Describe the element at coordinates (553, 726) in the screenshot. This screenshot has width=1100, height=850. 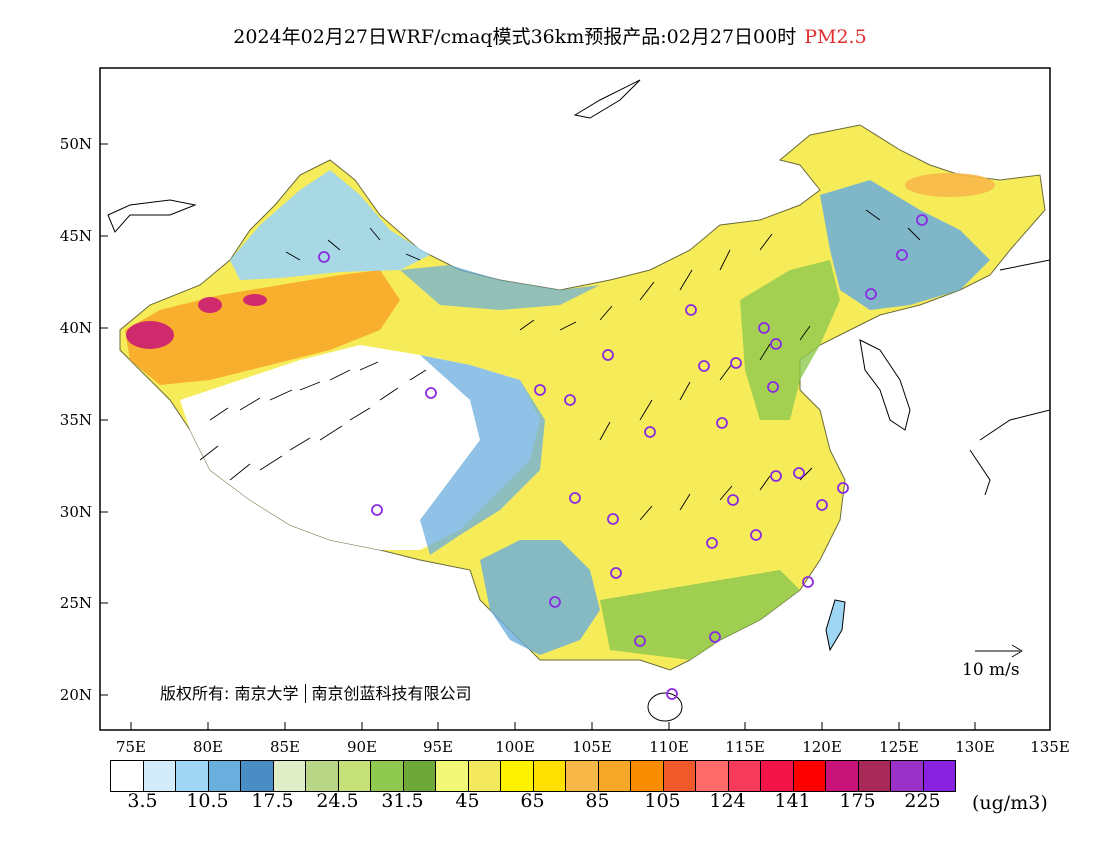
I see `lon-axis` at that location.